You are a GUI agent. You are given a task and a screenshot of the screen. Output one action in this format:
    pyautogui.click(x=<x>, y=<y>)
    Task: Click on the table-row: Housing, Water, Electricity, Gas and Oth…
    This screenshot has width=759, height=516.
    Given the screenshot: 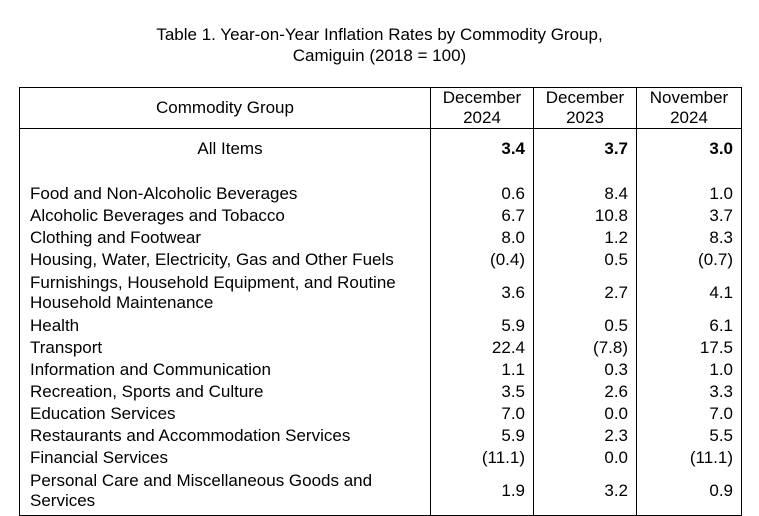 What is the action you would take?
    pyautogui.click(x=380, y=260)
    